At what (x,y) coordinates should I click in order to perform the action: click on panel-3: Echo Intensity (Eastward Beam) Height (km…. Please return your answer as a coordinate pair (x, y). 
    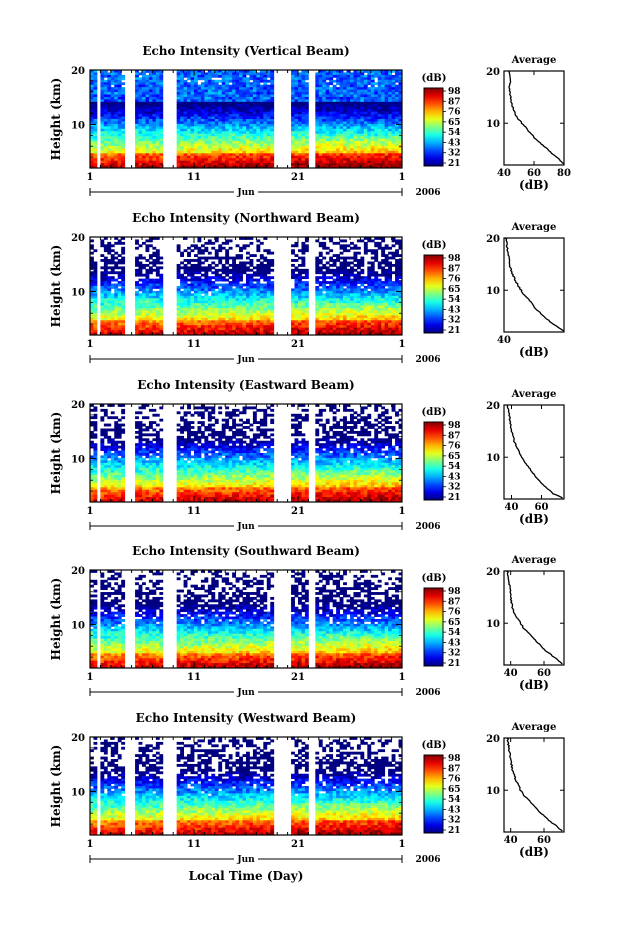
    Looking at the image, I should click on (307, 455).